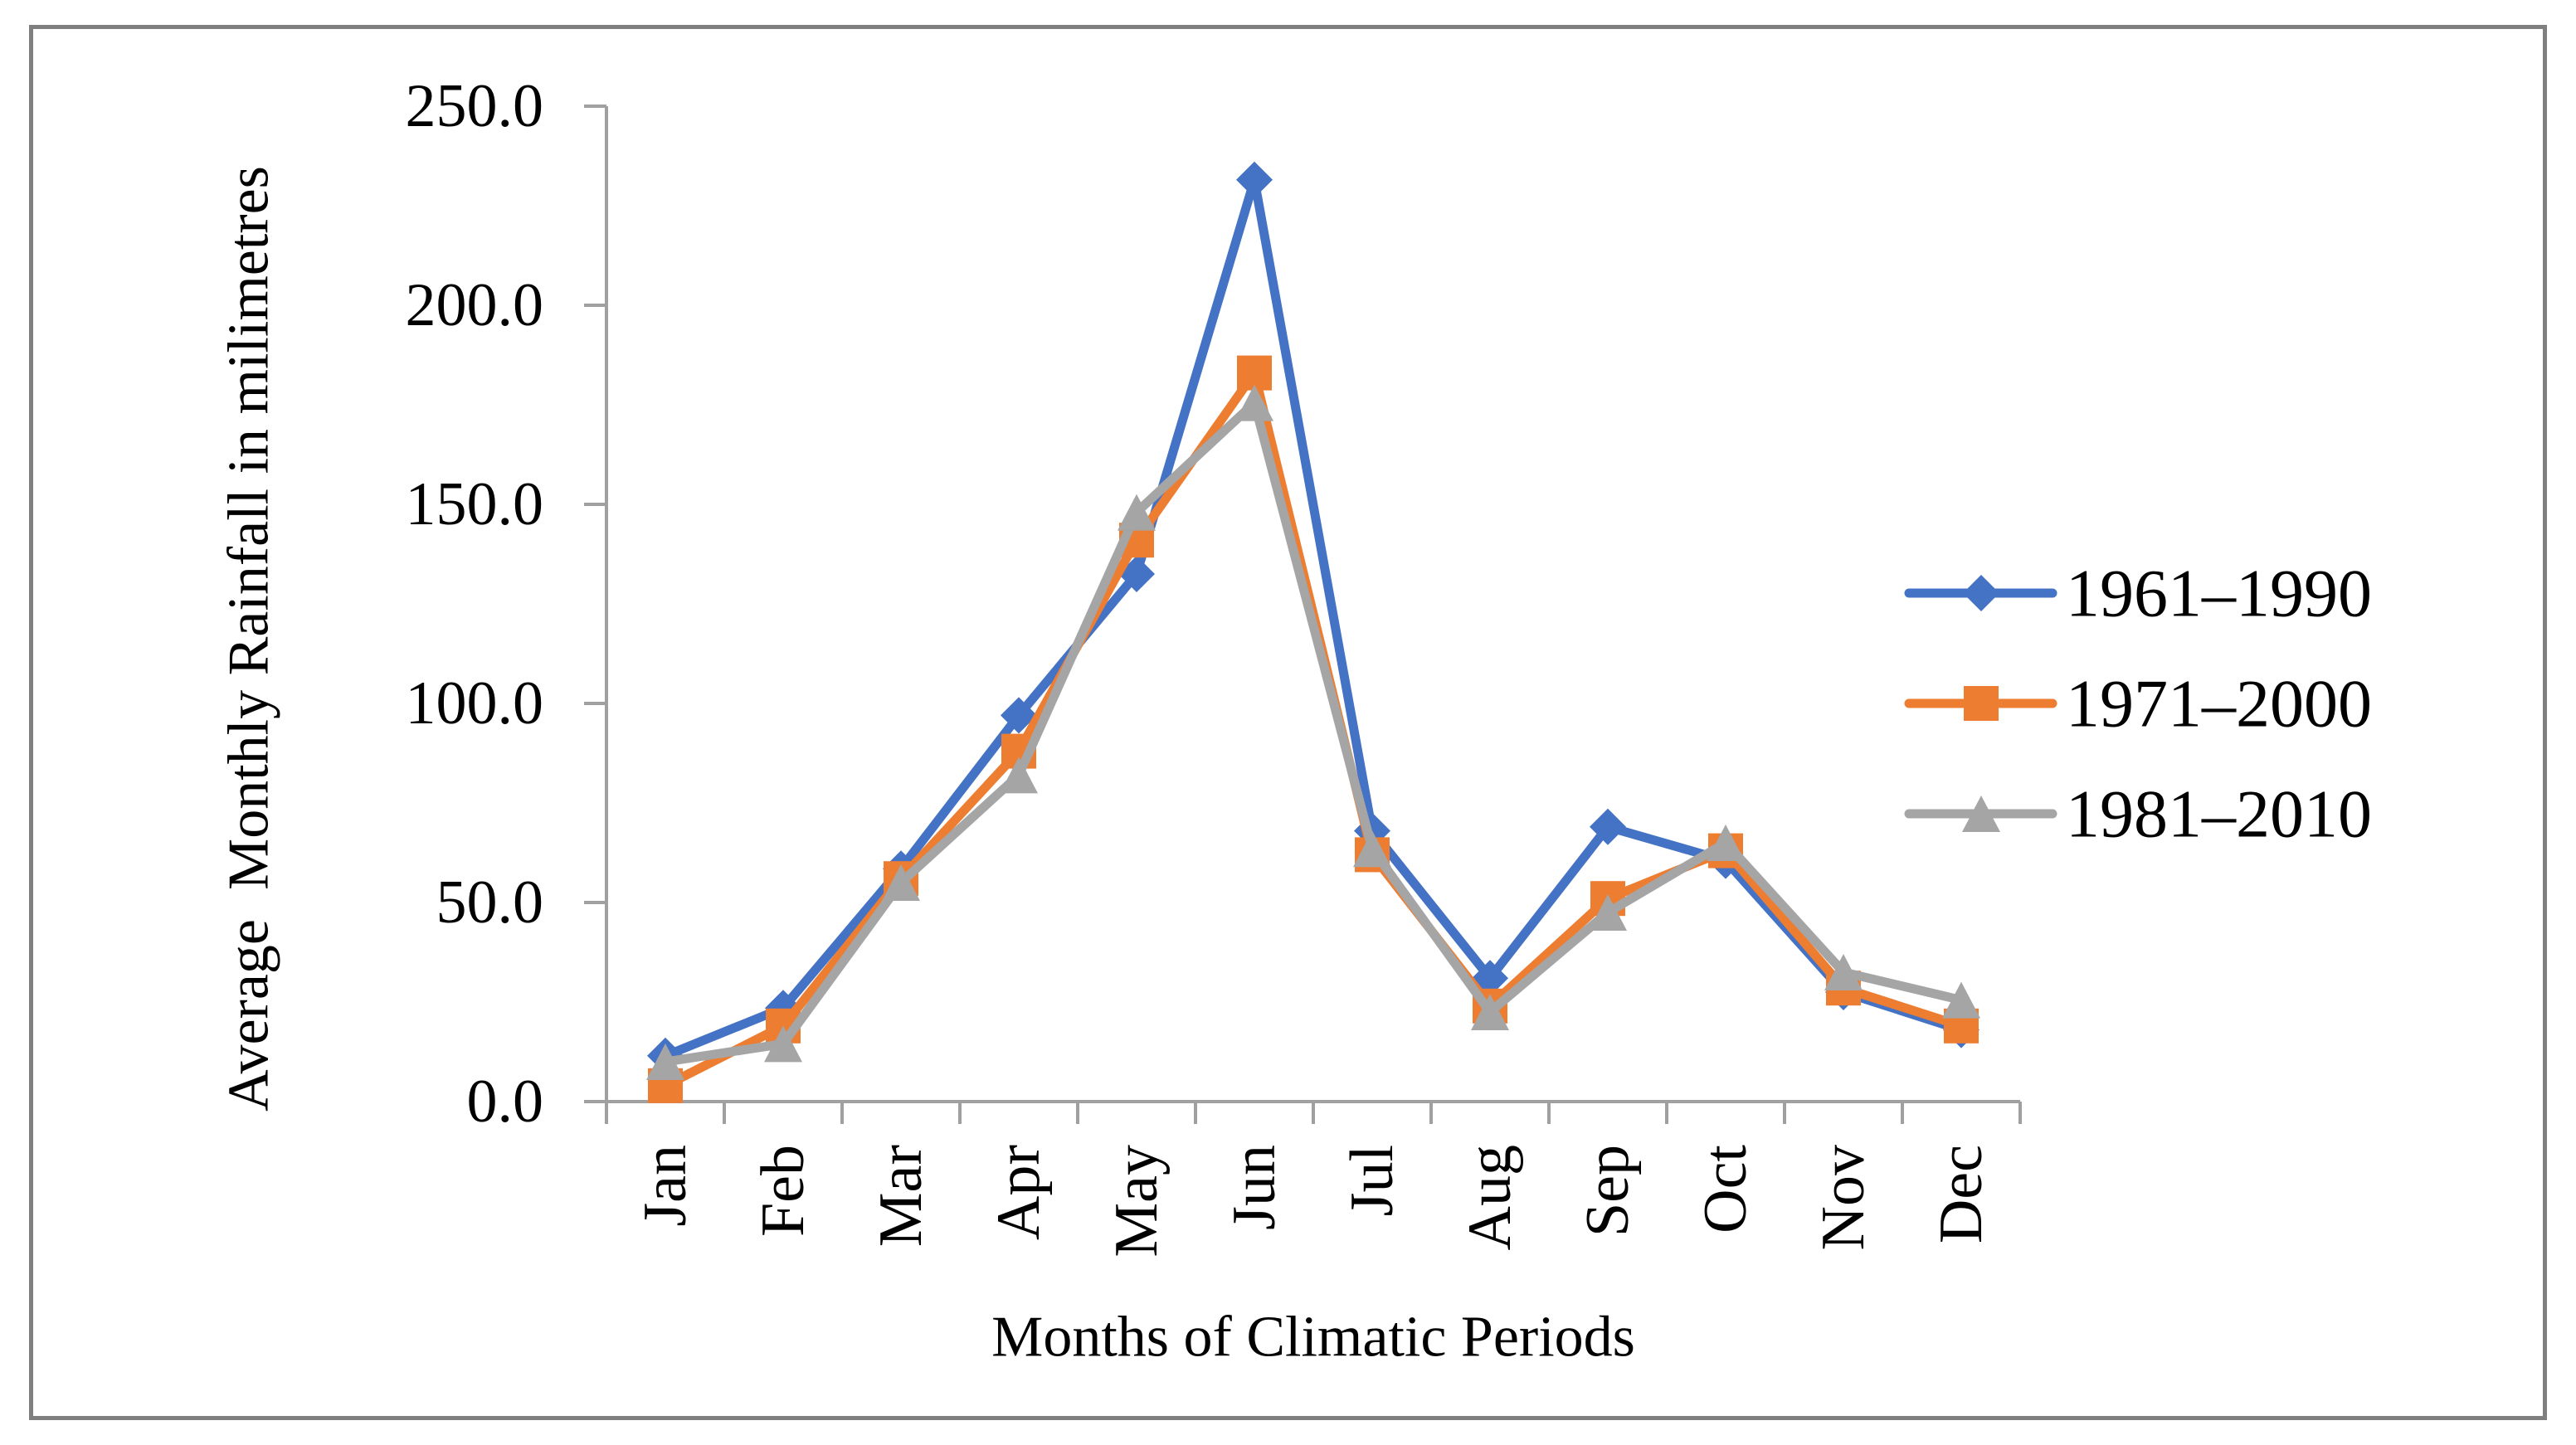 The height and width of the screenshot is (1445, 2576). What do you see at coordinates (475, 305) in the screenshot?
I see `y-tick-label: 200.0` at bounding box center [475, 305].